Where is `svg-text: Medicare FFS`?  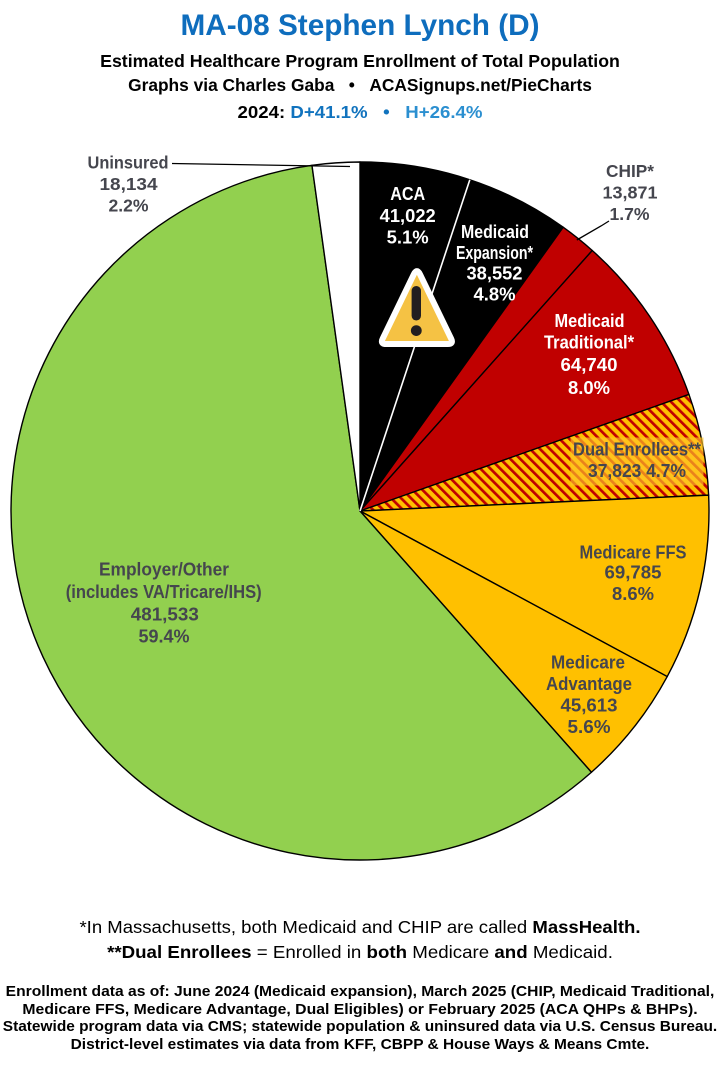
svg-text: Medicare FFS is located at coordinates (633, 552).